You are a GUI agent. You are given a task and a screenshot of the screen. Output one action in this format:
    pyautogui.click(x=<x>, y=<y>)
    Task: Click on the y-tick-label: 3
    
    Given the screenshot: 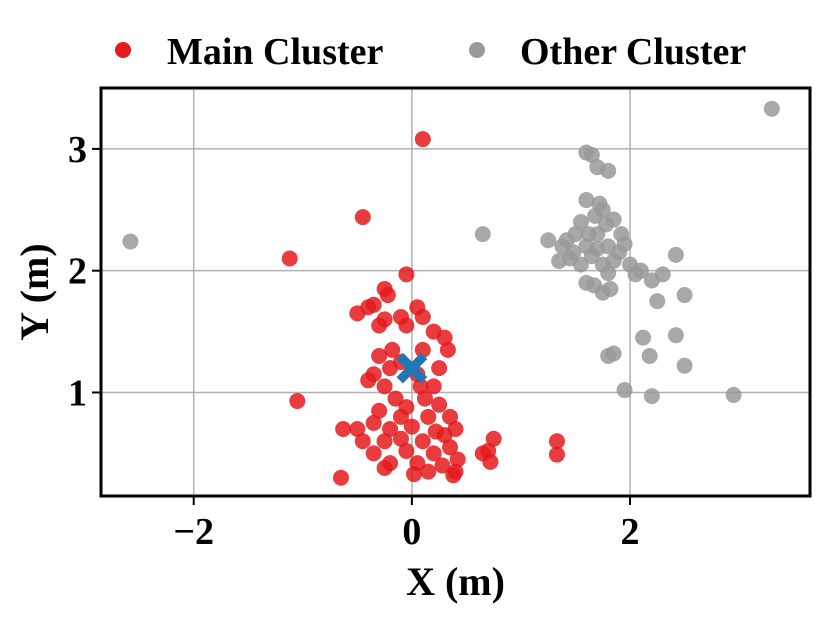 What is the action you would take?
    pyautogui.click(x=77, y=150)
    